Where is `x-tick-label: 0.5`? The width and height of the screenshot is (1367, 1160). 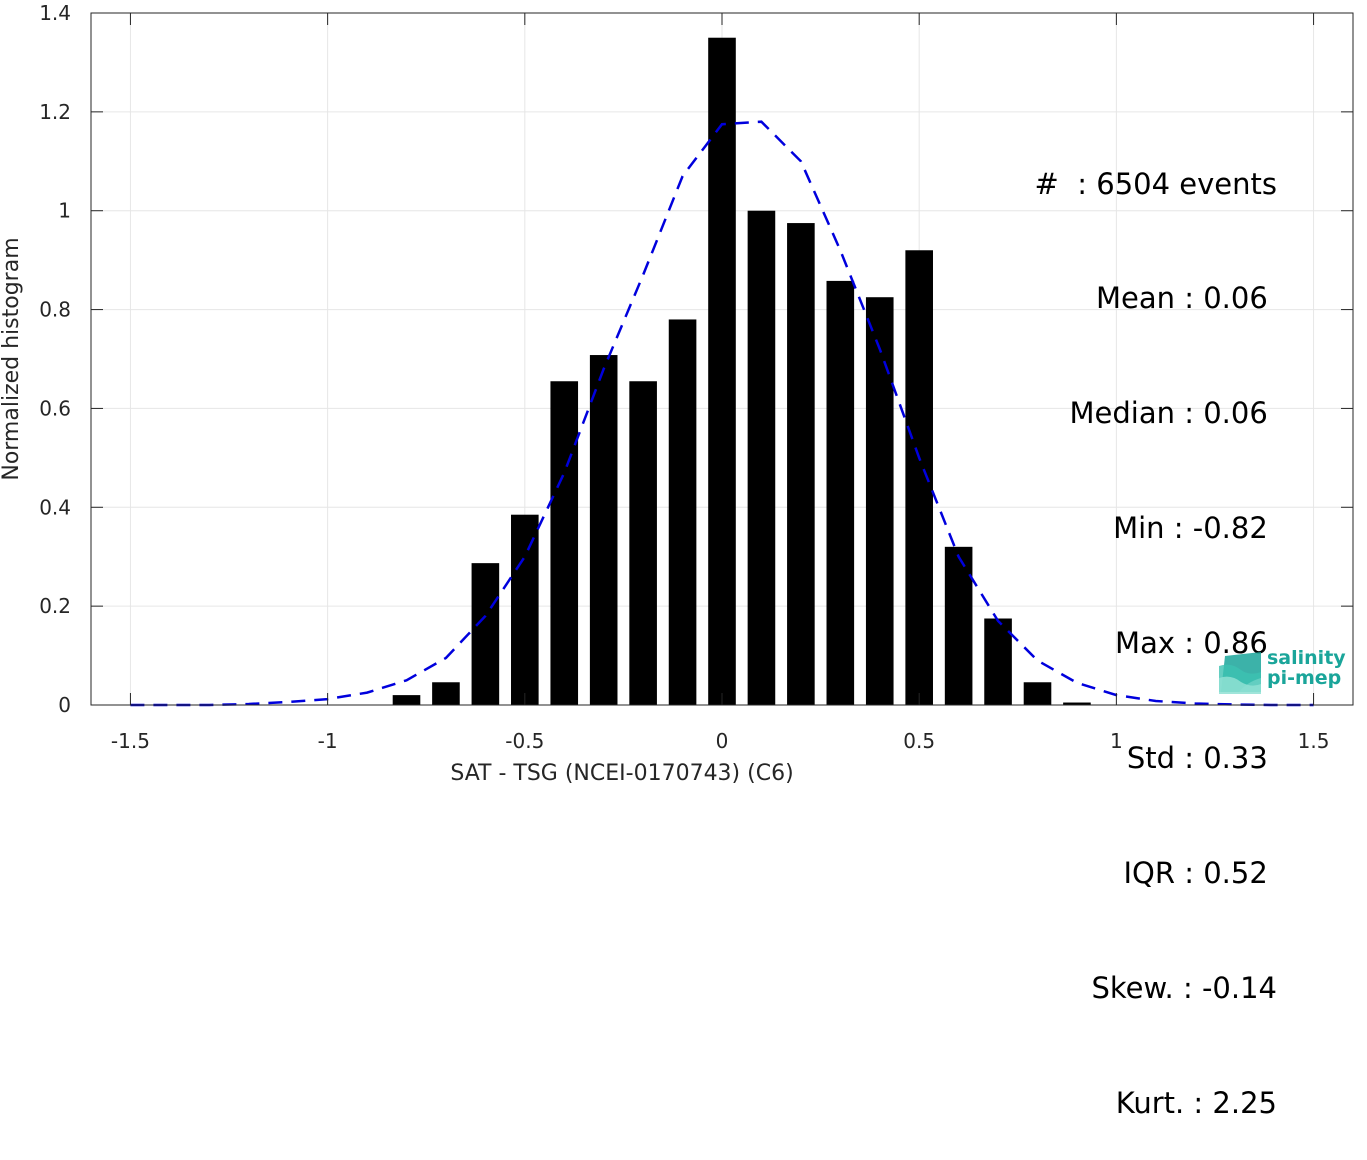 x-tick-label: 0.5 is located at coordinates (919, 741).